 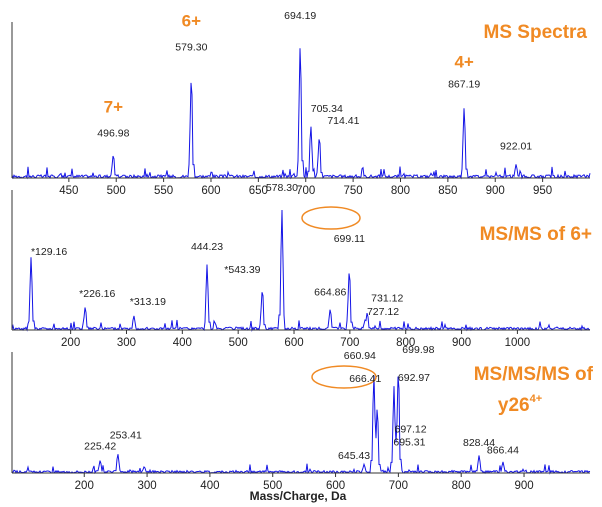 What do you see at coordinates (100, 446) in the screenshot?
I see `peak-label: 225.42` at bounding box center [100, 446].